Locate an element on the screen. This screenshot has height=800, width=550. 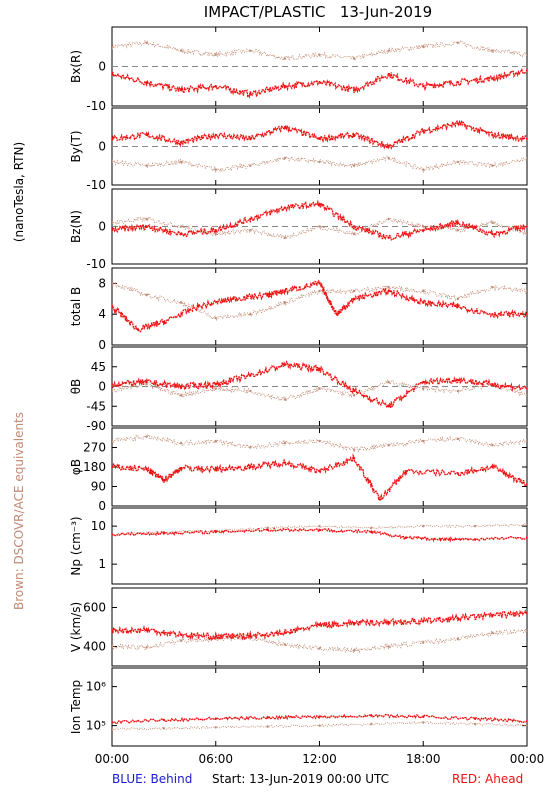
panel-7: 10 1 Np (cm⁻³) is located at coordinates (298, 546).